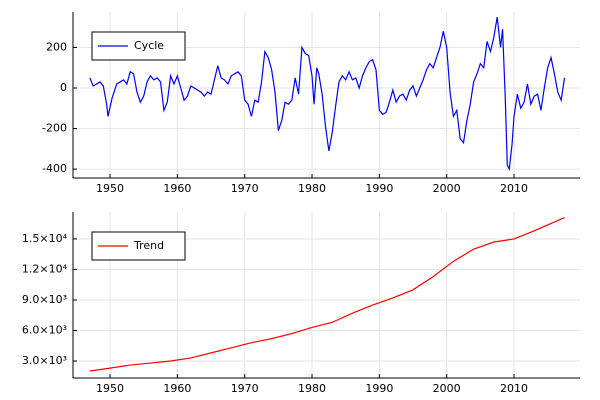 The height and width of the screenshot is (400, 600). What do you see at coordinates (45, 268) in the screenshot?
I see `y-tick-label: 1.2×10⁴` at bounding box center [45, 268].